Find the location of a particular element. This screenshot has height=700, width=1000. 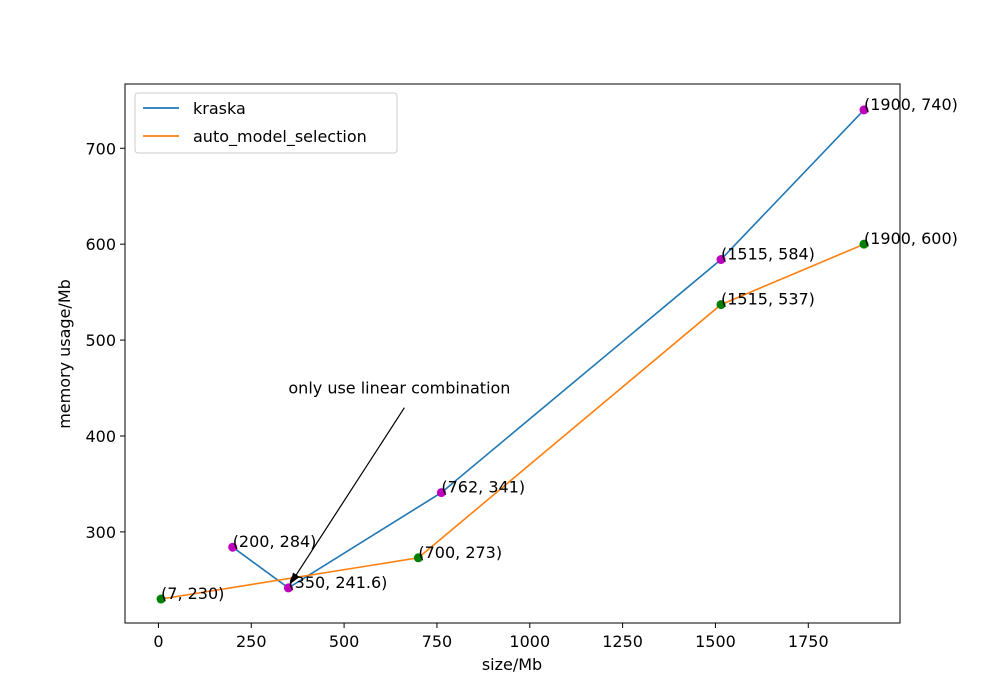

x-tick-label: 1750 is located at coordinates (808, 641).